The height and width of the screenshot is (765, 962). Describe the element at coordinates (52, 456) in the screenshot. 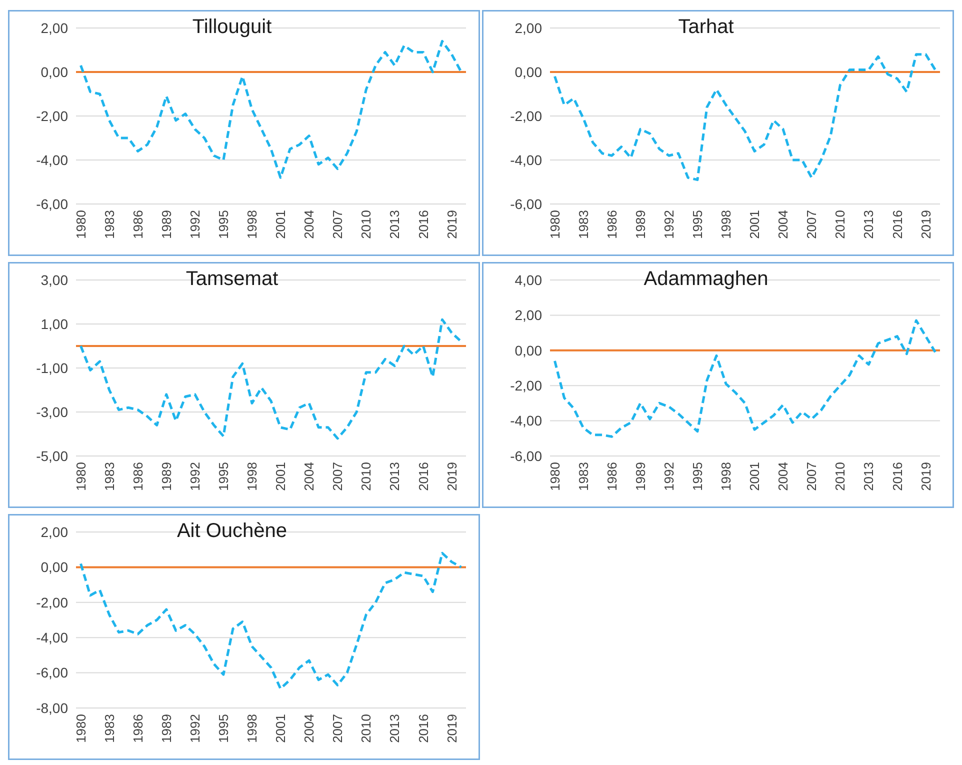

I see `y-tick-label: -5,00` at that location.